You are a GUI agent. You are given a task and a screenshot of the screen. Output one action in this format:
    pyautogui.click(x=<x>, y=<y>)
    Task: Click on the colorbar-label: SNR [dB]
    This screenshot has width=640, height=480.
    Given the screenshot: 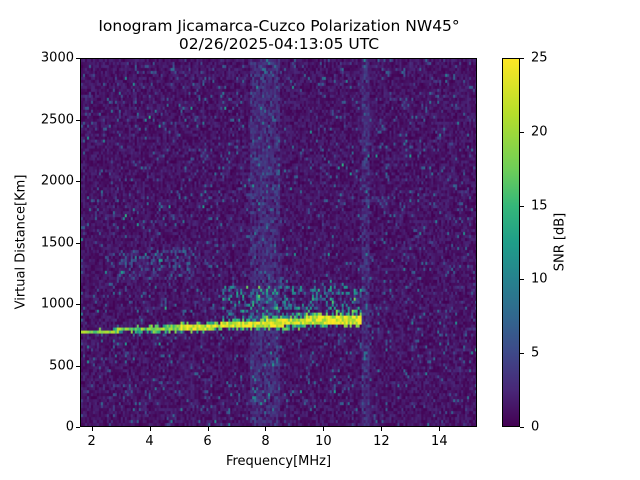 What is the action you would take?
    pyautogui.click(x=560, y=242)
    